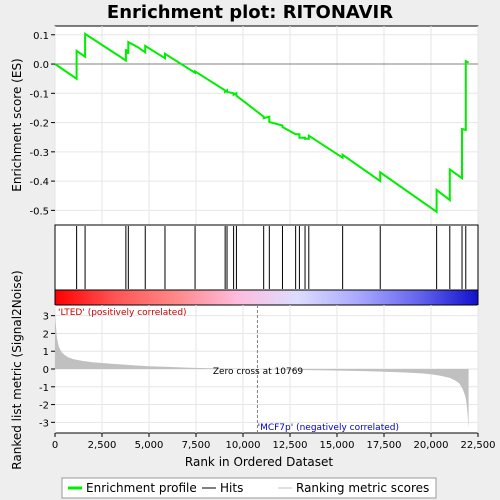 The width and height of the screenshot is (500, 500). I want to click on es-tick-label: -0.1, so click(39, 94).